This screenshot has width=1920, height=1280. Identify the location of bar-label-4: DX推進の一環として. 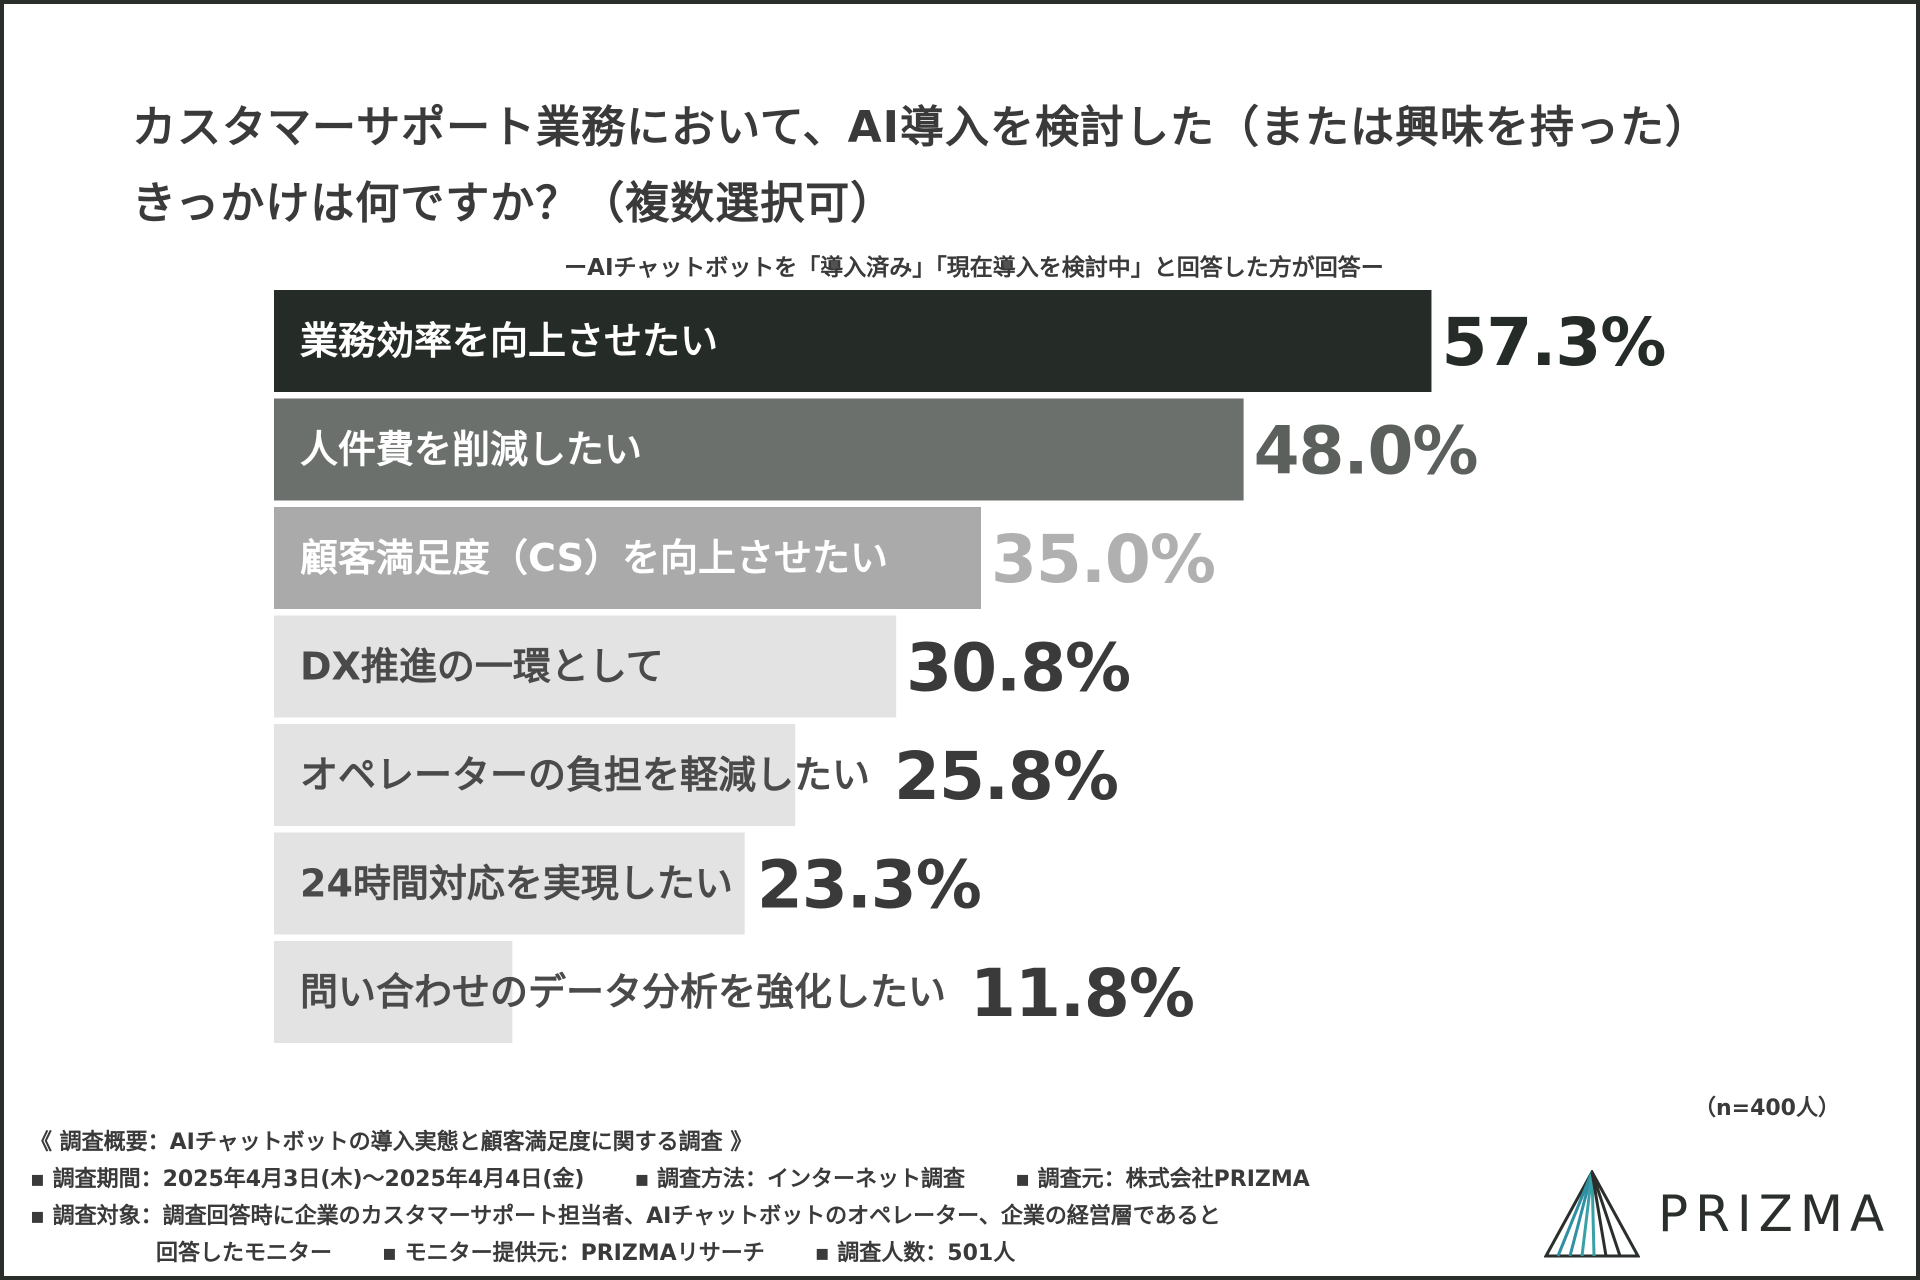
(482, 667).